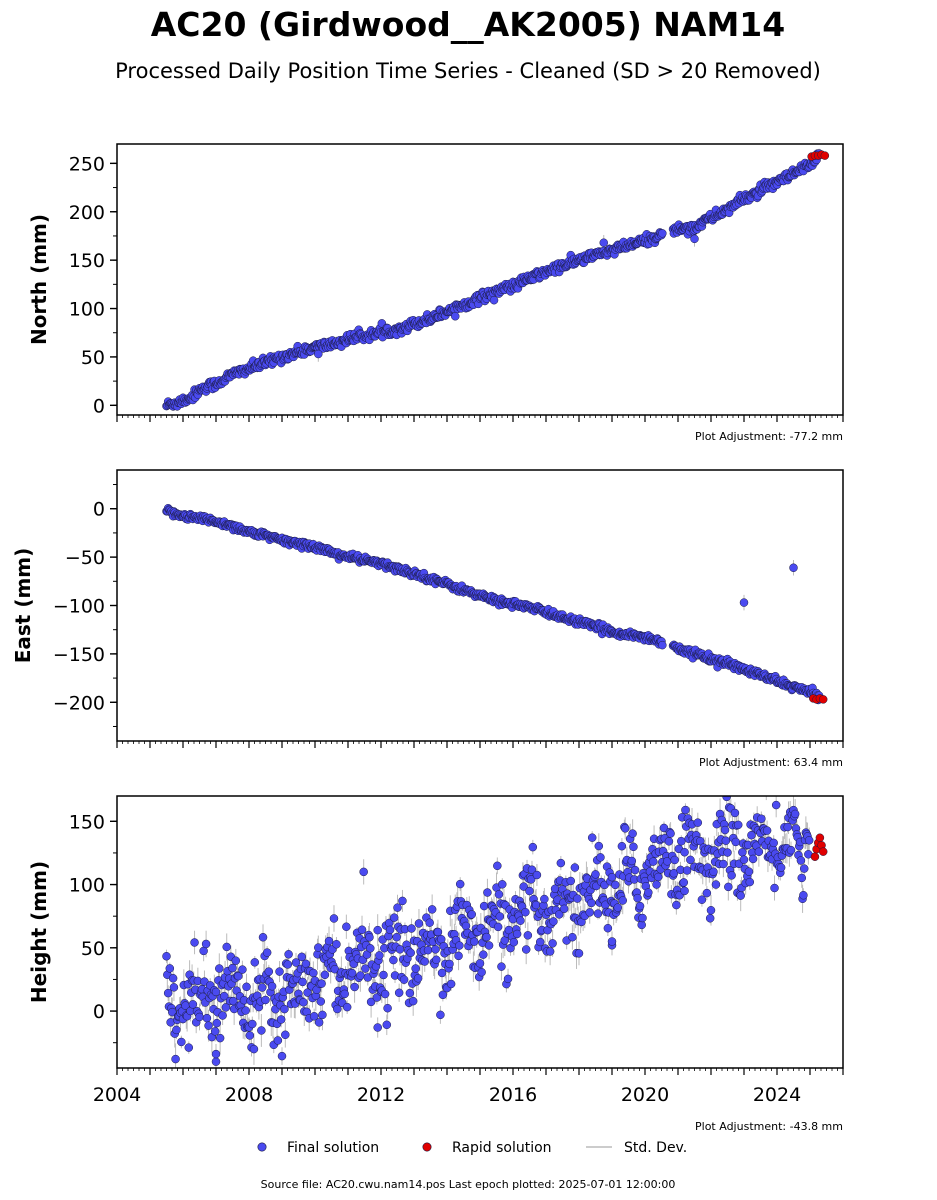  I want to click on north-final-point, so click(494, 300).